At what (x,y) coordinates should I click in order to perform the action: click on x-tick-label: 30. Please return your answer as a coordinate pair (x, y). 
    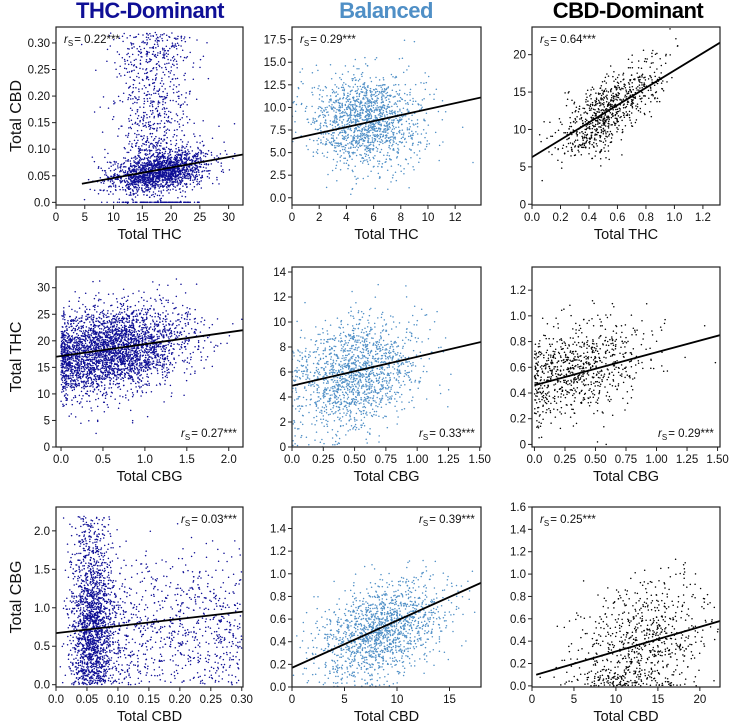
    Looking at the image, I should click on (228, 218).